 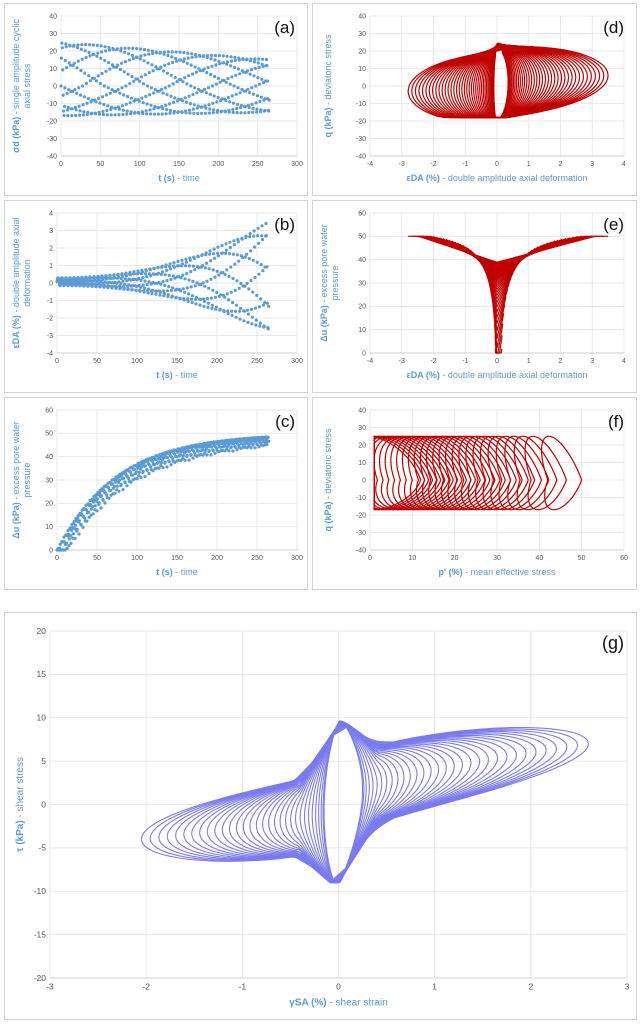 I want to click on y-tick-label: 60, so click(x=362, y=213).